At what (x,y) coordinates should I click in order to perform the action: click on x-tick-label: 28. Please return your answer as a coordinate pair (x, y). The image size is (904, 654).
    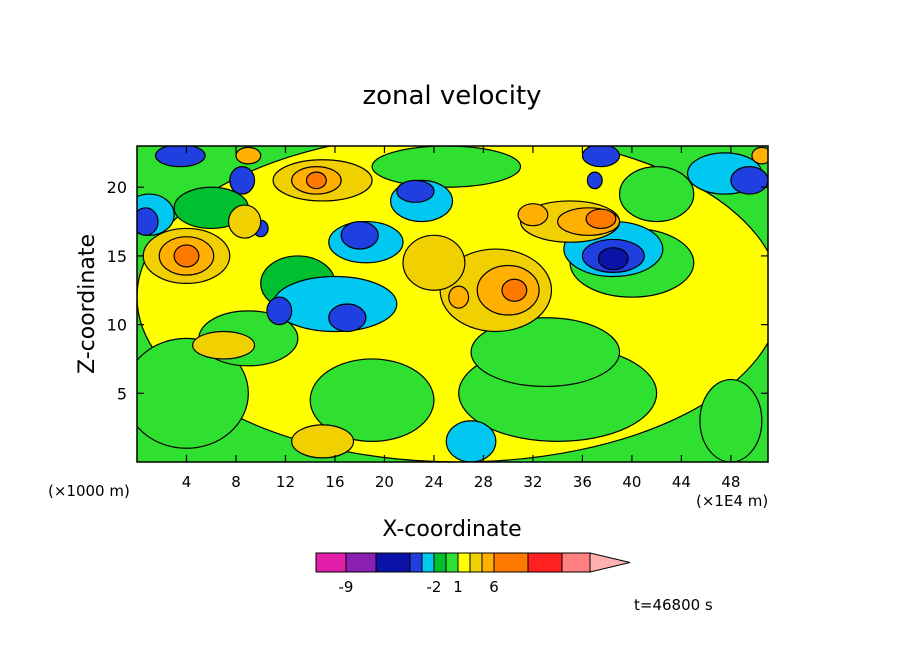
    Looking at the image, I should click on (483, 482).